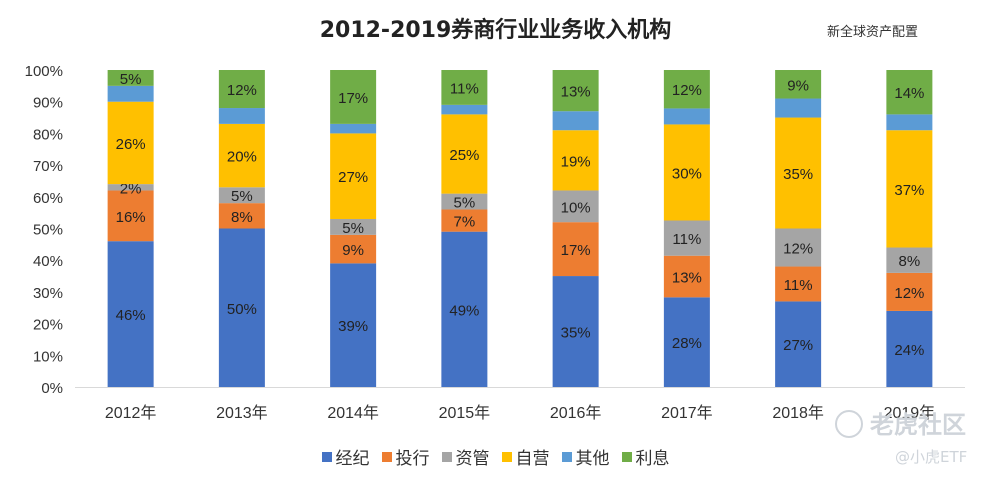 The image size is (991, 480). Describe the element at coordinates (48, 134) in the screenshot. I see `y-tick-label: 80%` at that location.